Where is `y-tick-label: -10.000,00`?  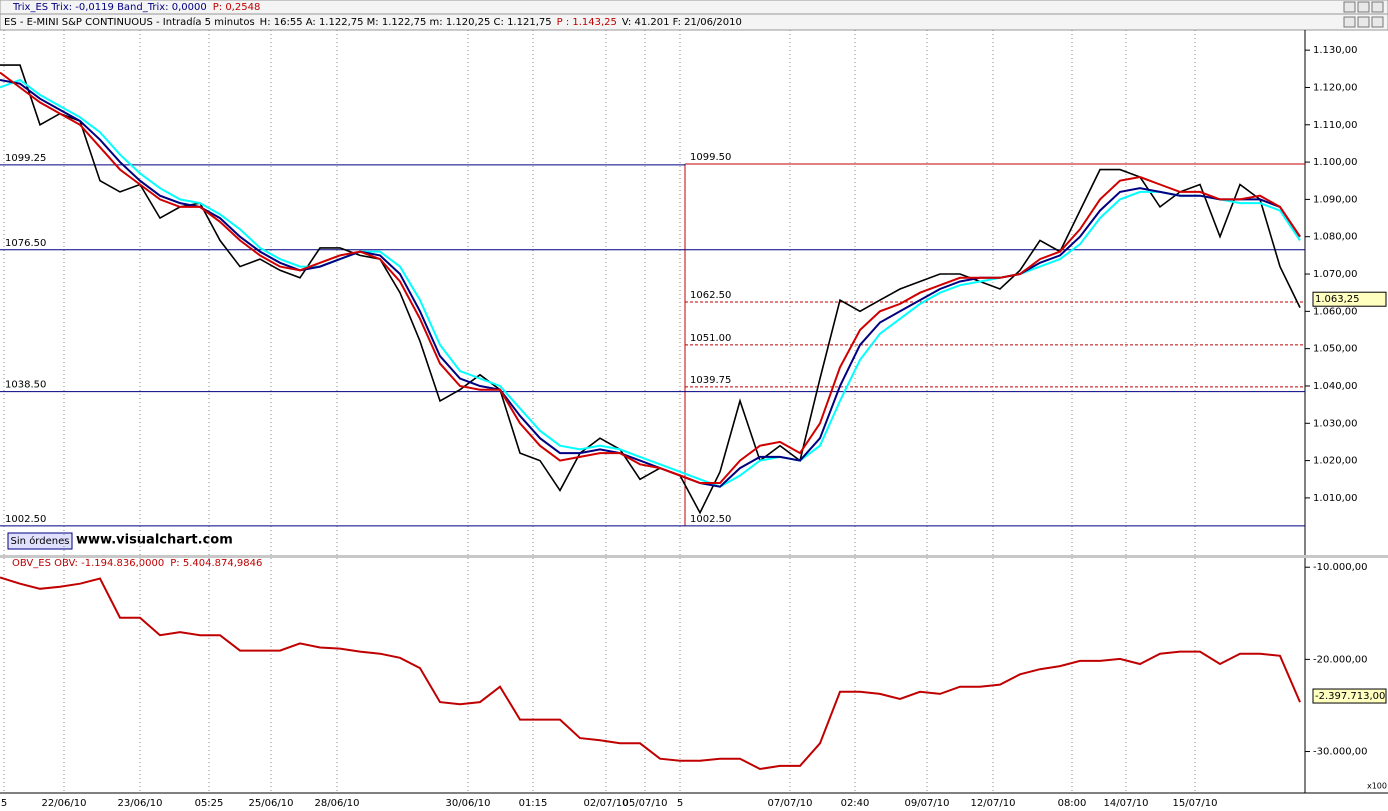 y-tick-label: -10.000,00 is located at coordinates (1340, 567).